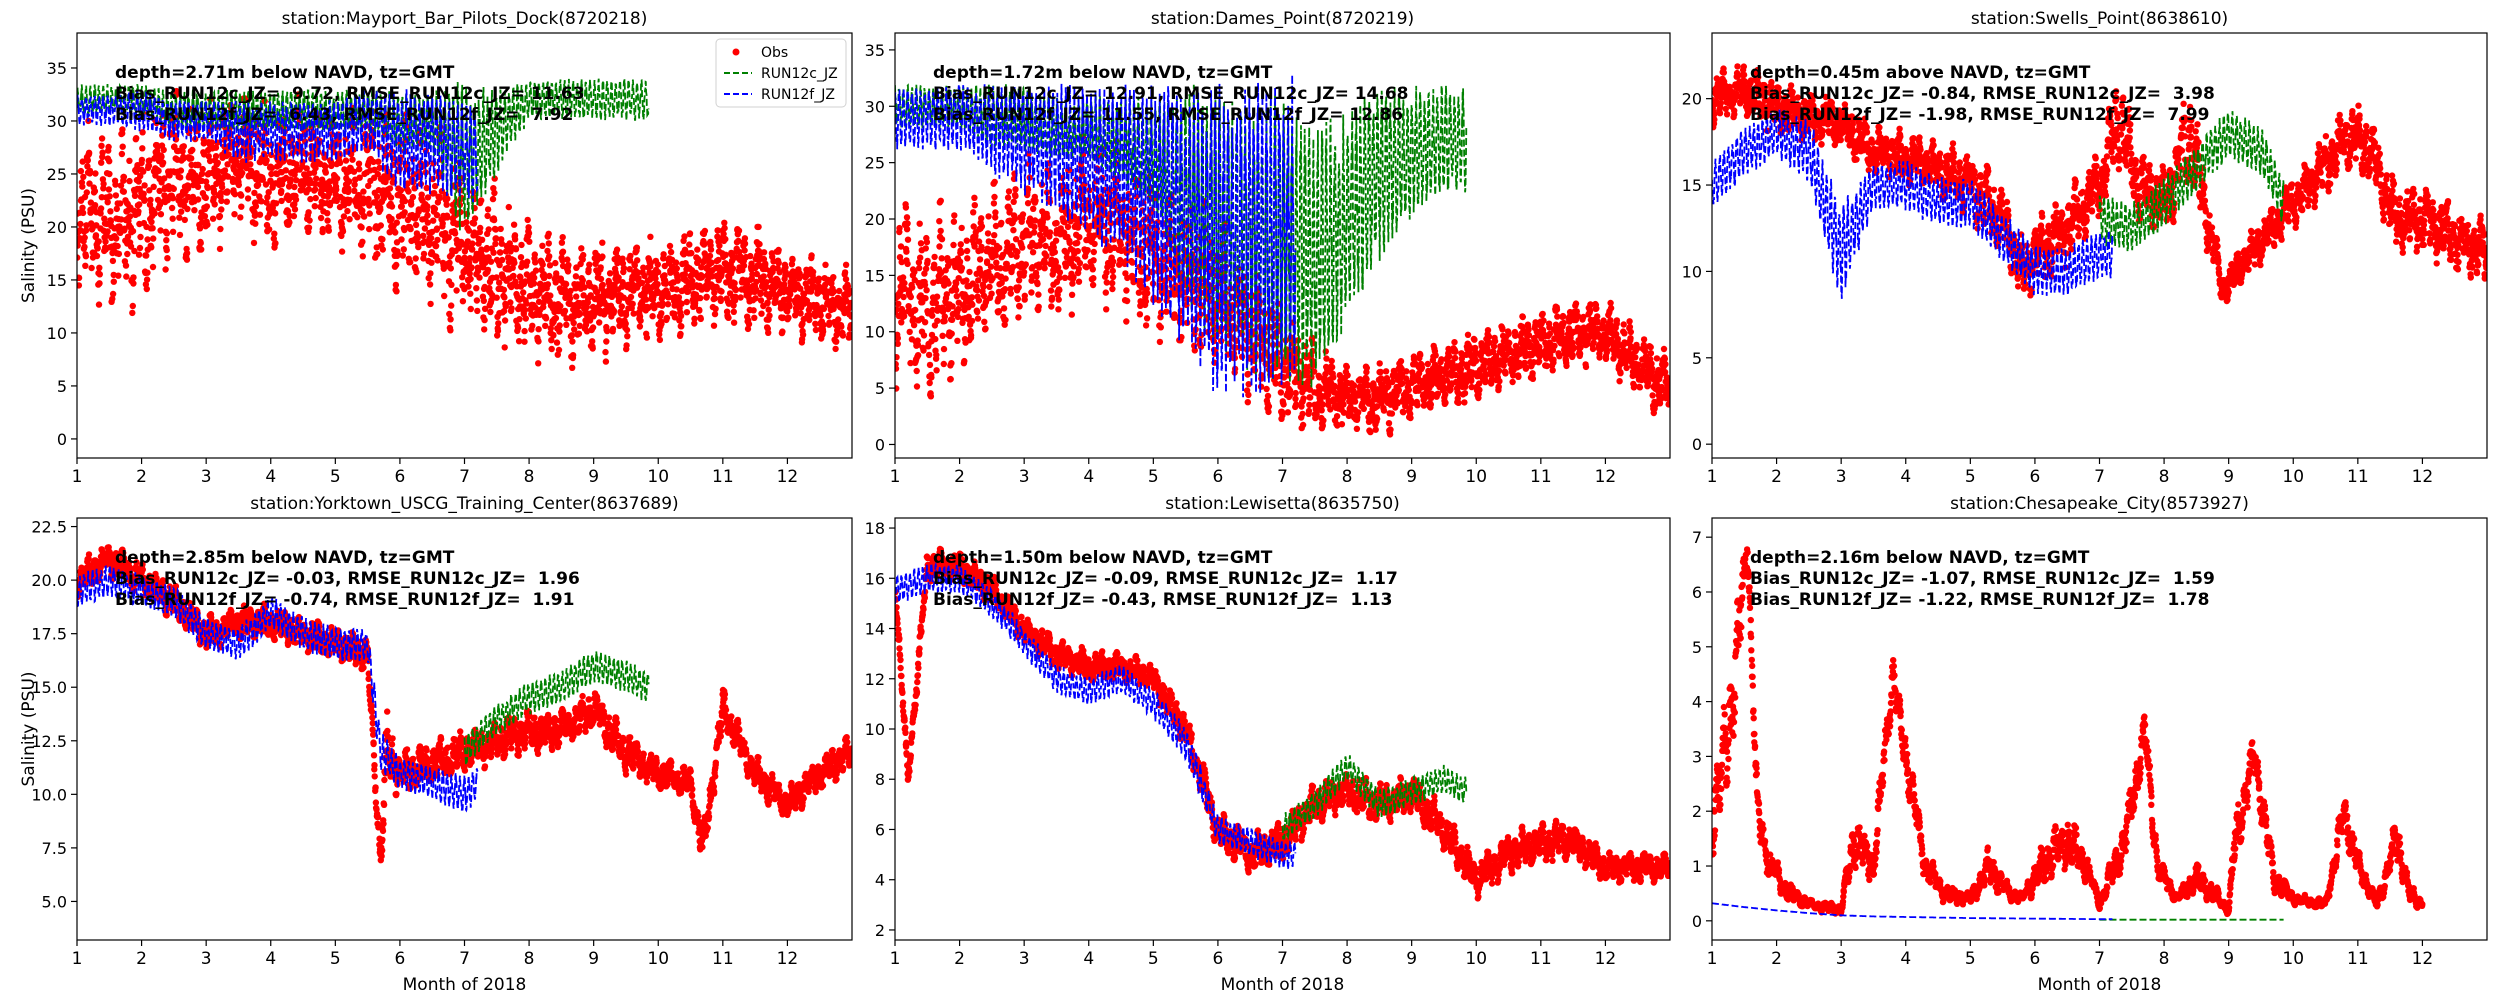 The image size is (2500, 1000). What do you see at coordinates (880, 779) in the screenshot?
I see `y-tick-label: 8` at bounding box center [880, 779].